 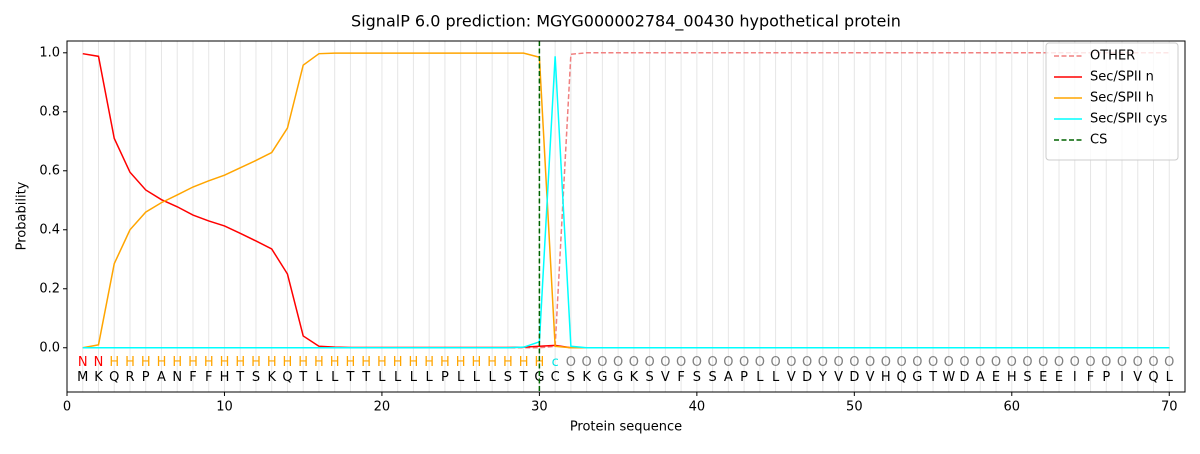 I want to click on residue-label: H, so click(x=1012, y=377).